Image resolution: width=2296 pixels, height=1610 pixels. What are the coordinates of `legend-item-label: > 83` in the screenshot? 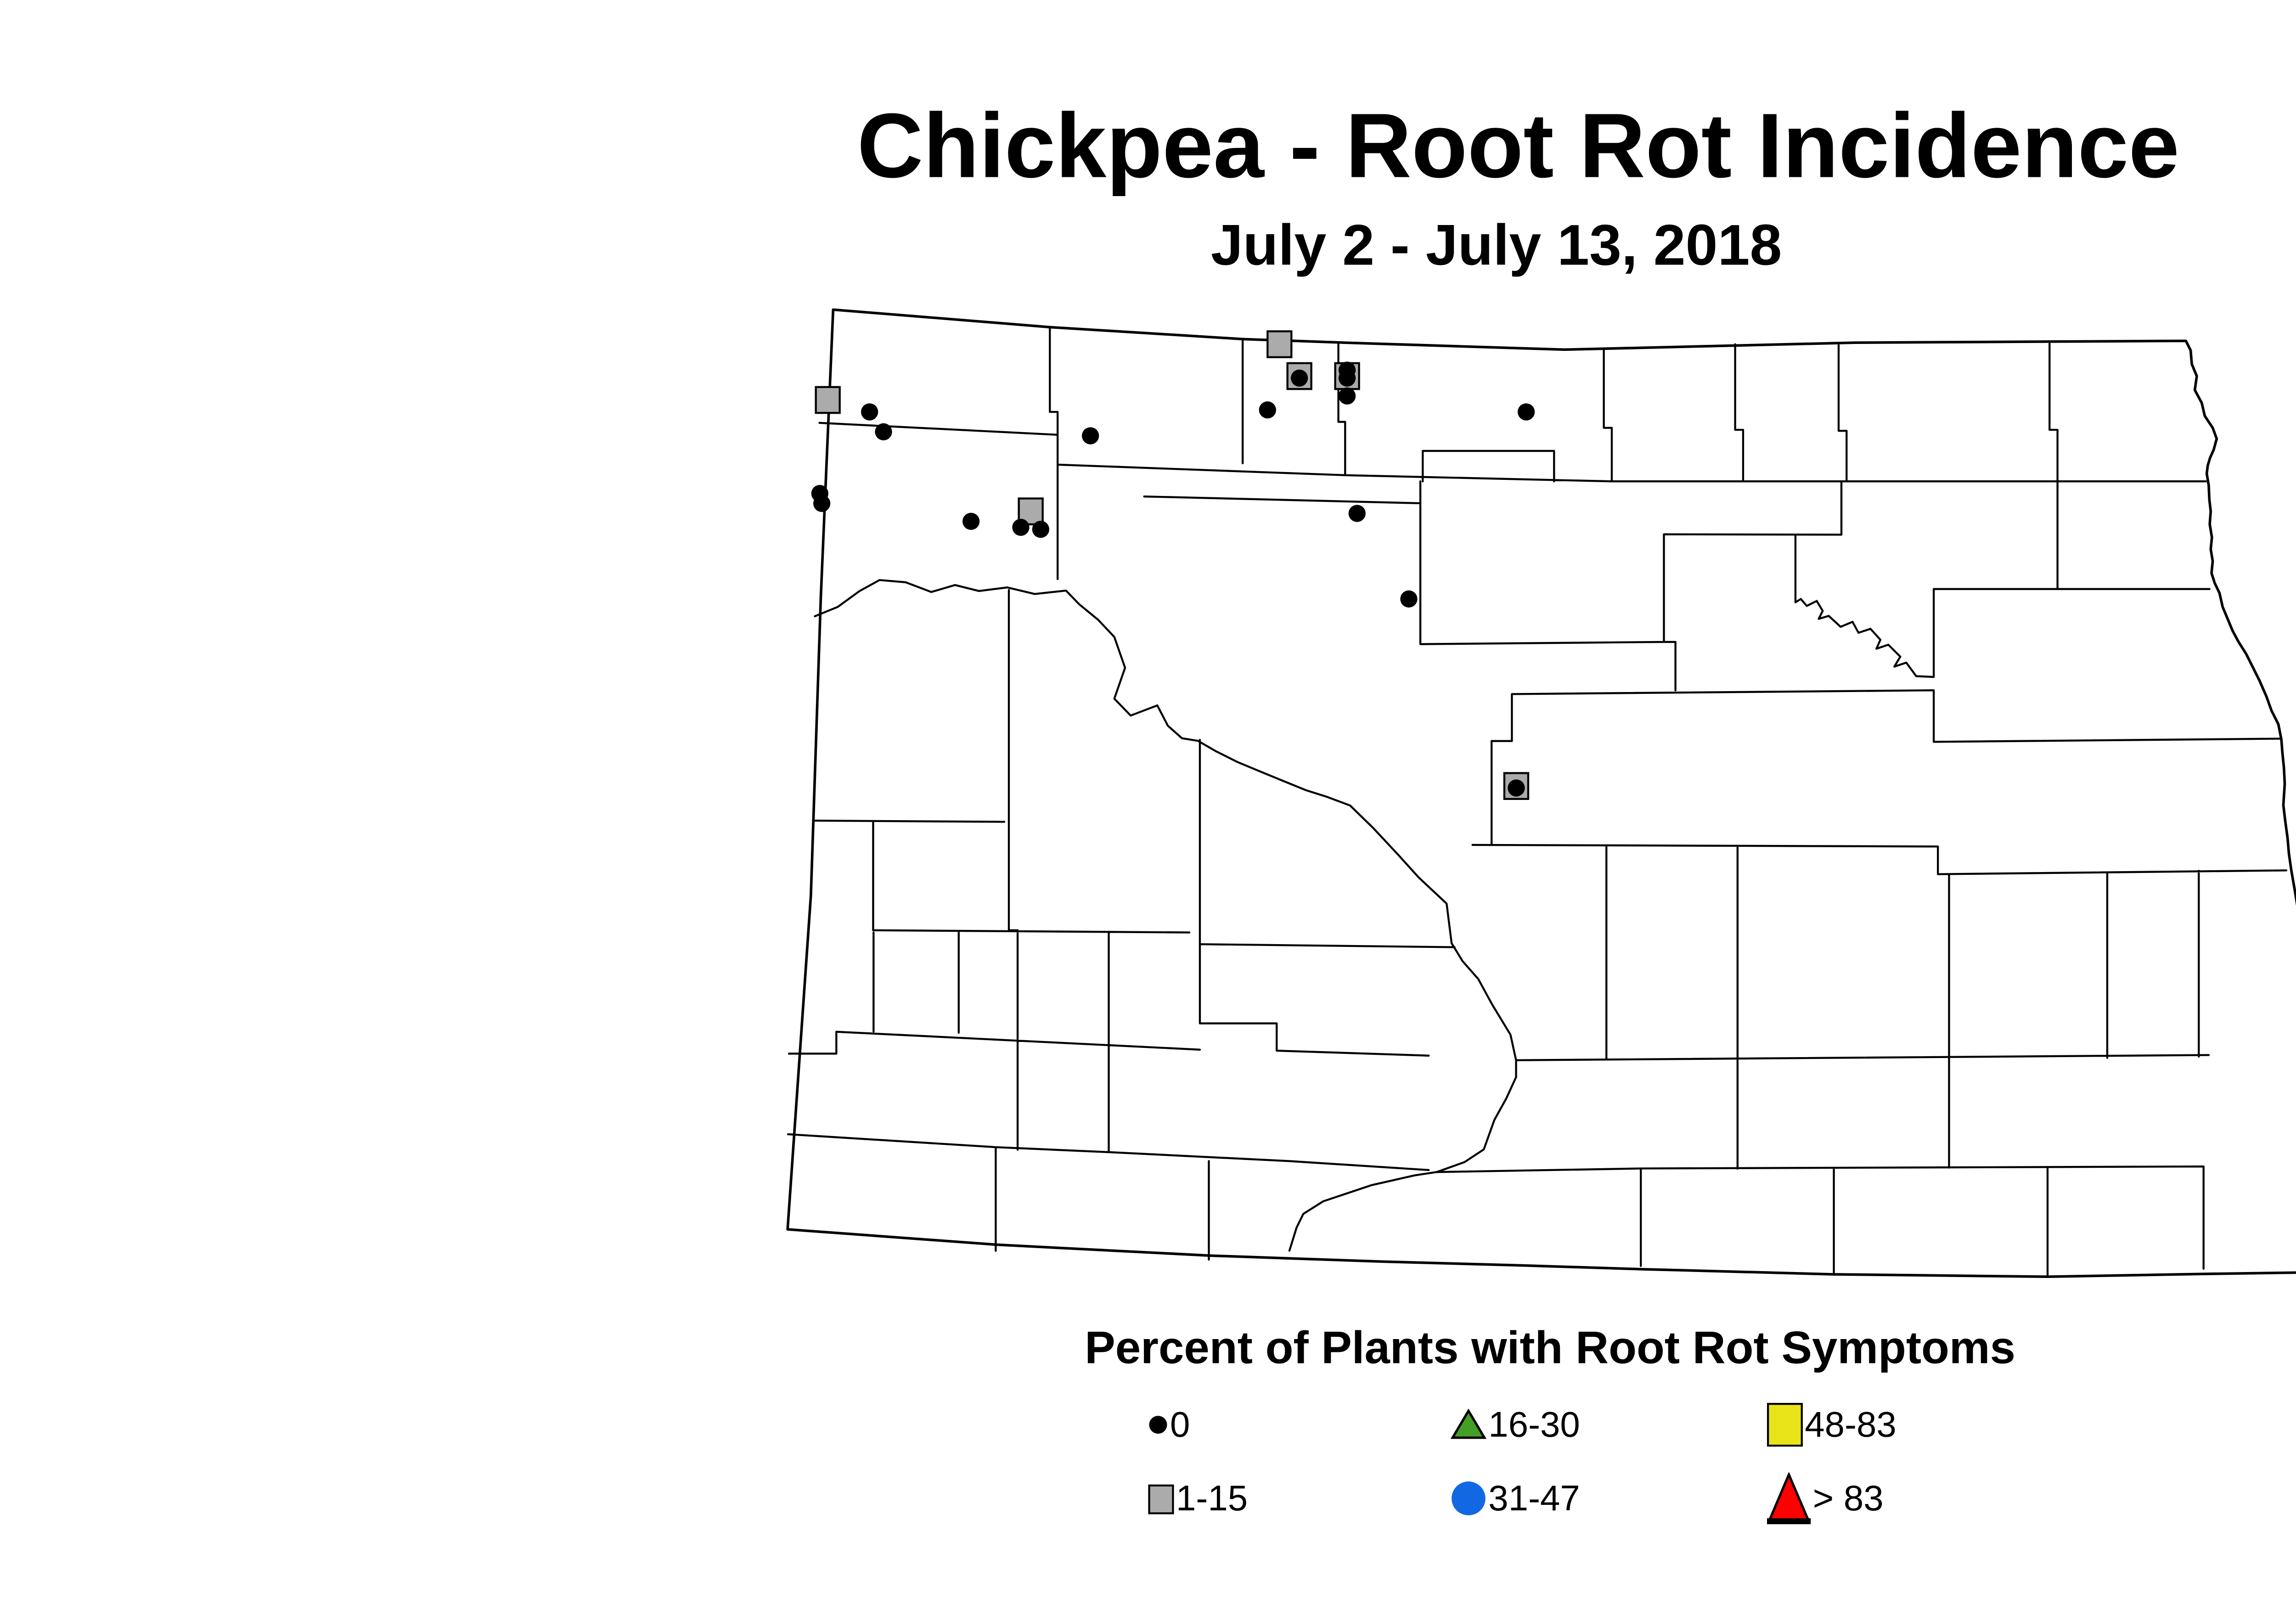 It's located at (1848, 1498).